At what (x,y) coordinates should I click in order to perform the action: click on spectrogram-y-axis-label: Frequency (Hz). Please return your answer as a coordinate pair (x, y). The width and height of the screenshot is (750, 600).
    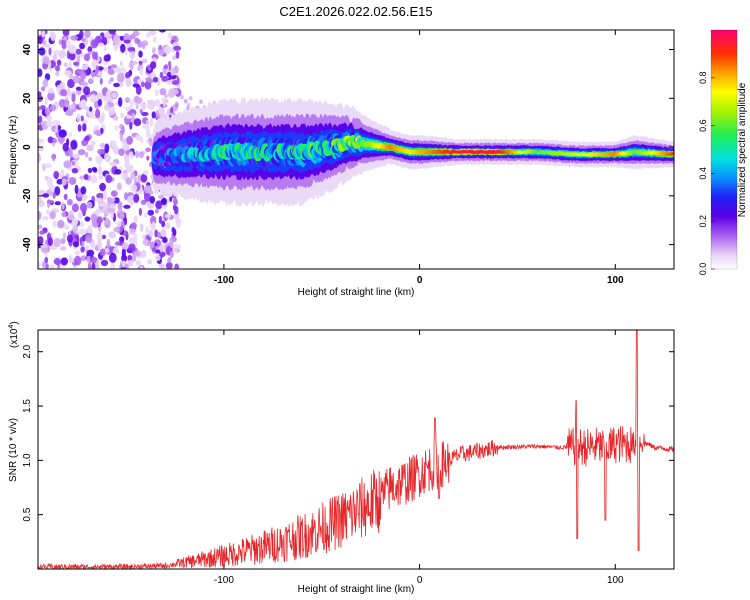
    Looking at the image, I should click on (13, 150).